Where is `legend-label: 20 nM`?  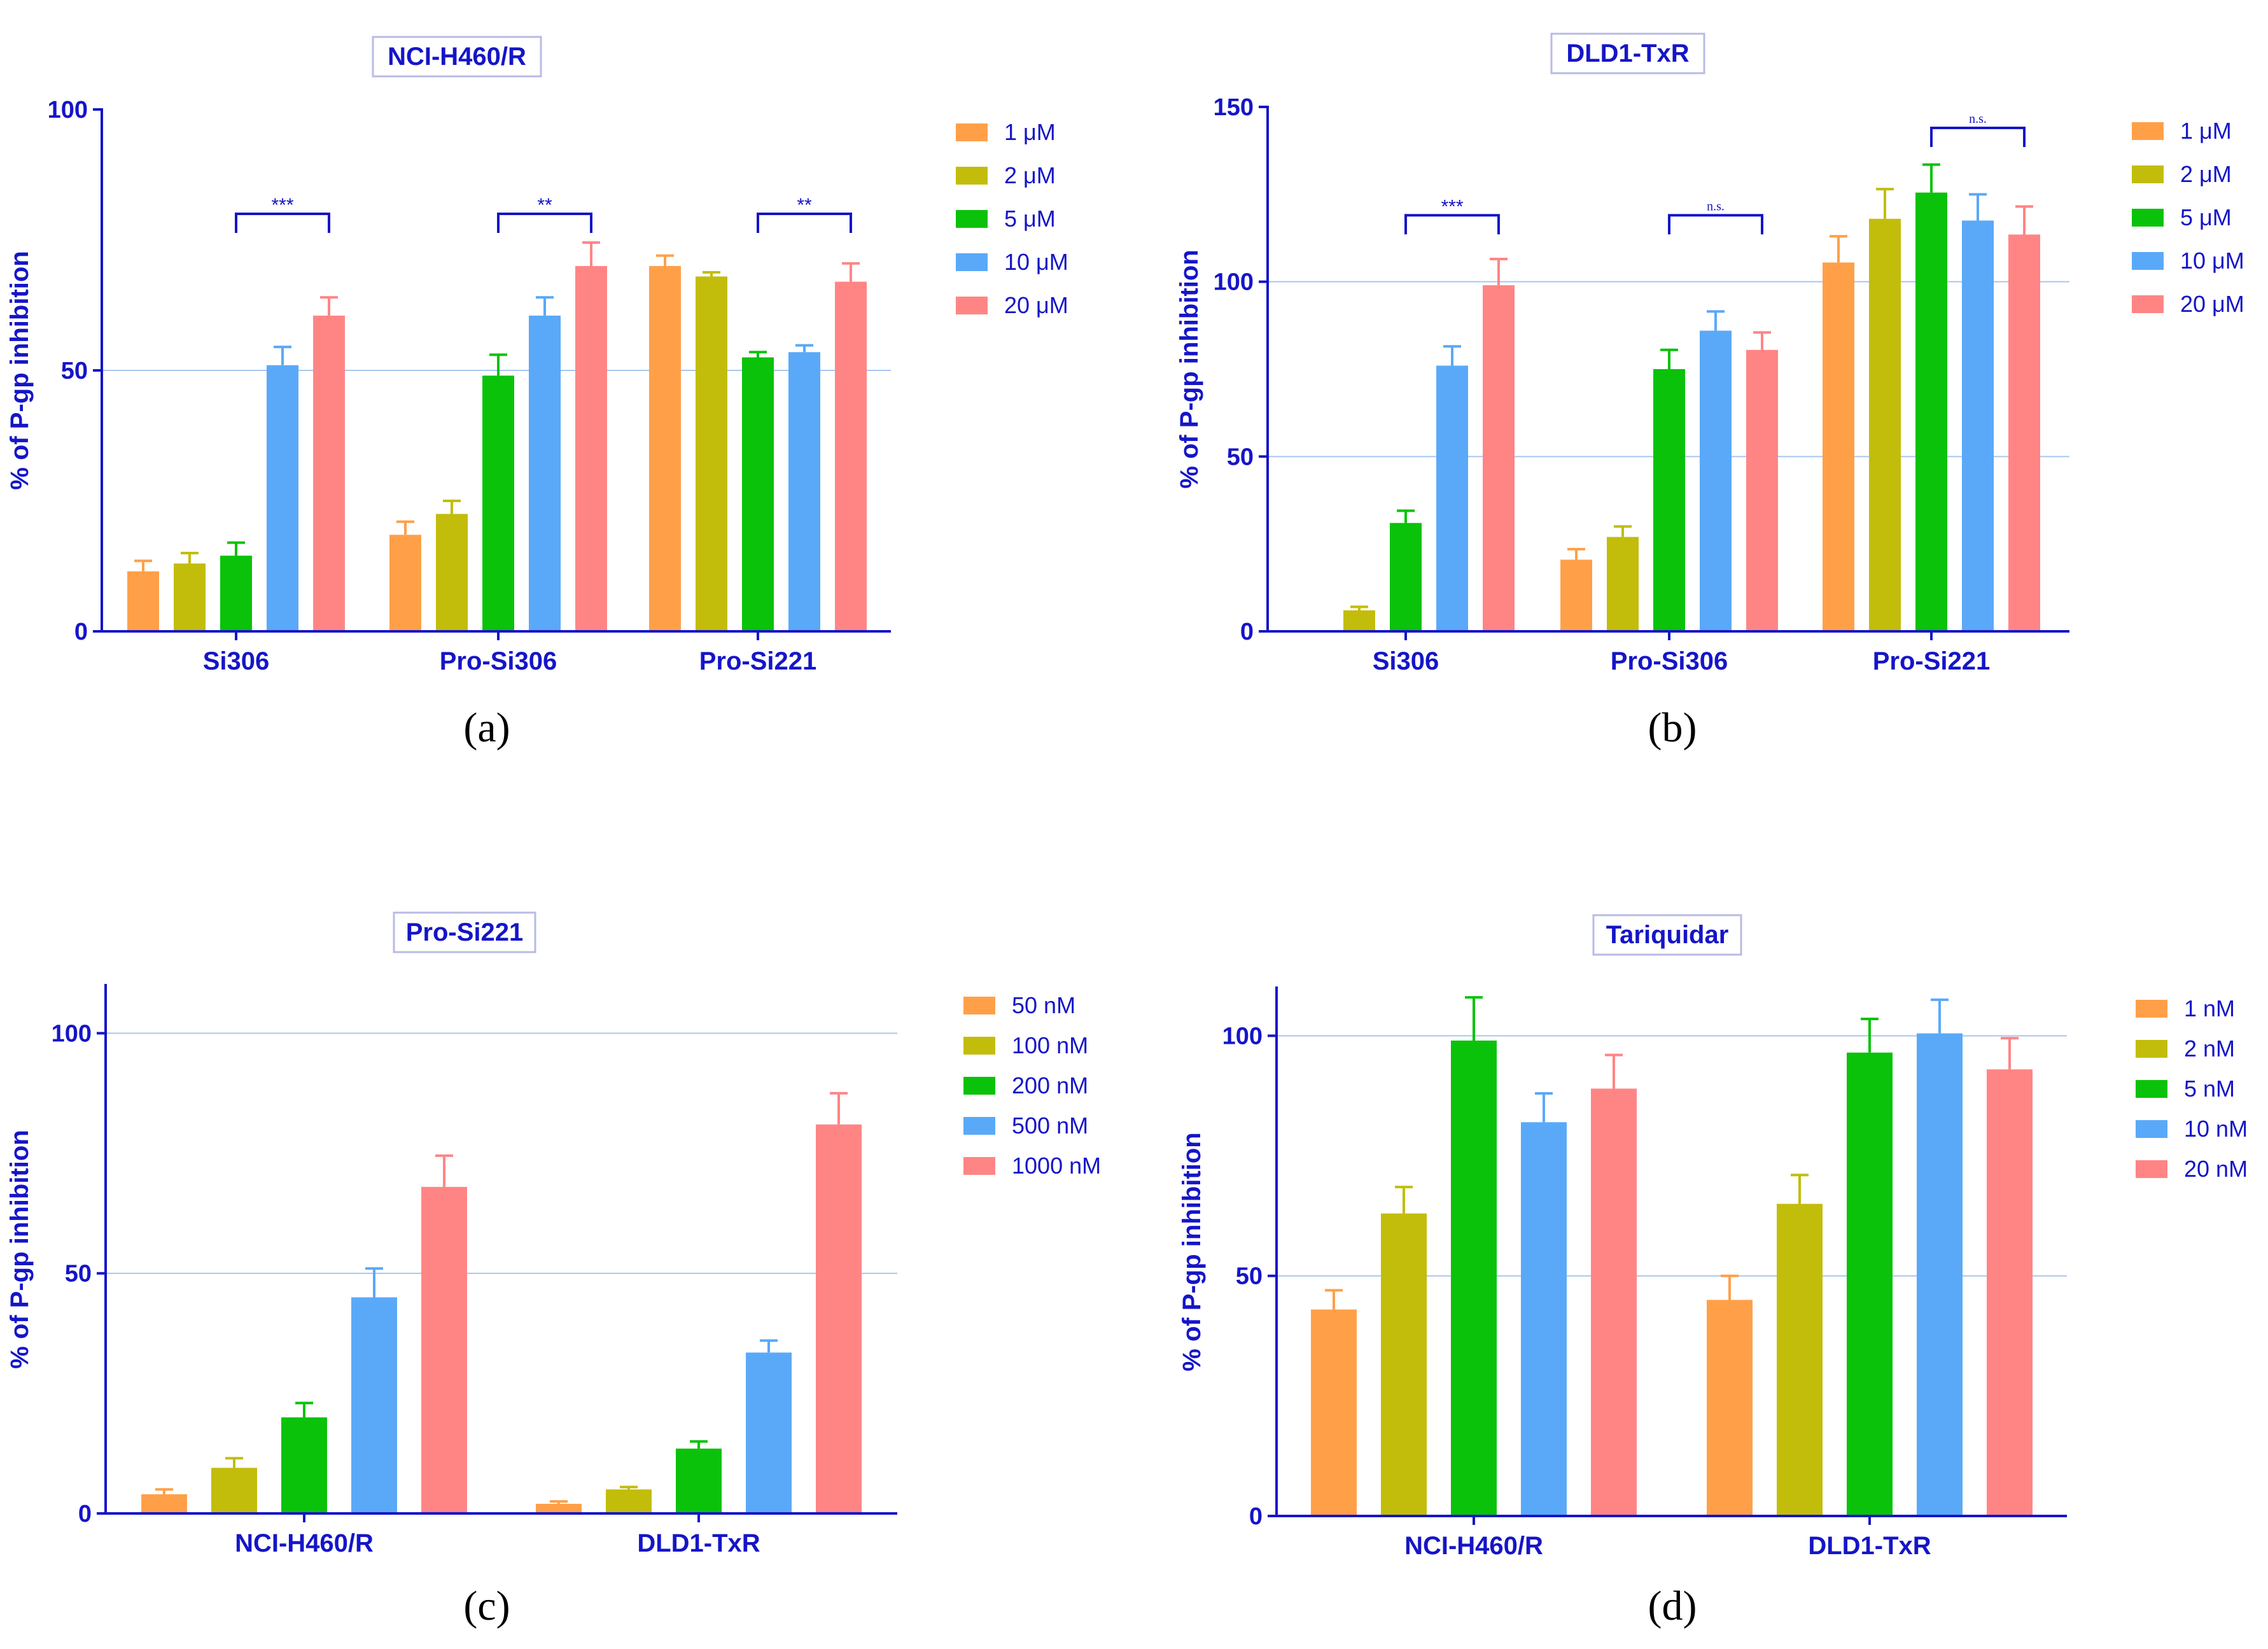 legend-label: 20 nM is located at coordinates (2216, 1169).